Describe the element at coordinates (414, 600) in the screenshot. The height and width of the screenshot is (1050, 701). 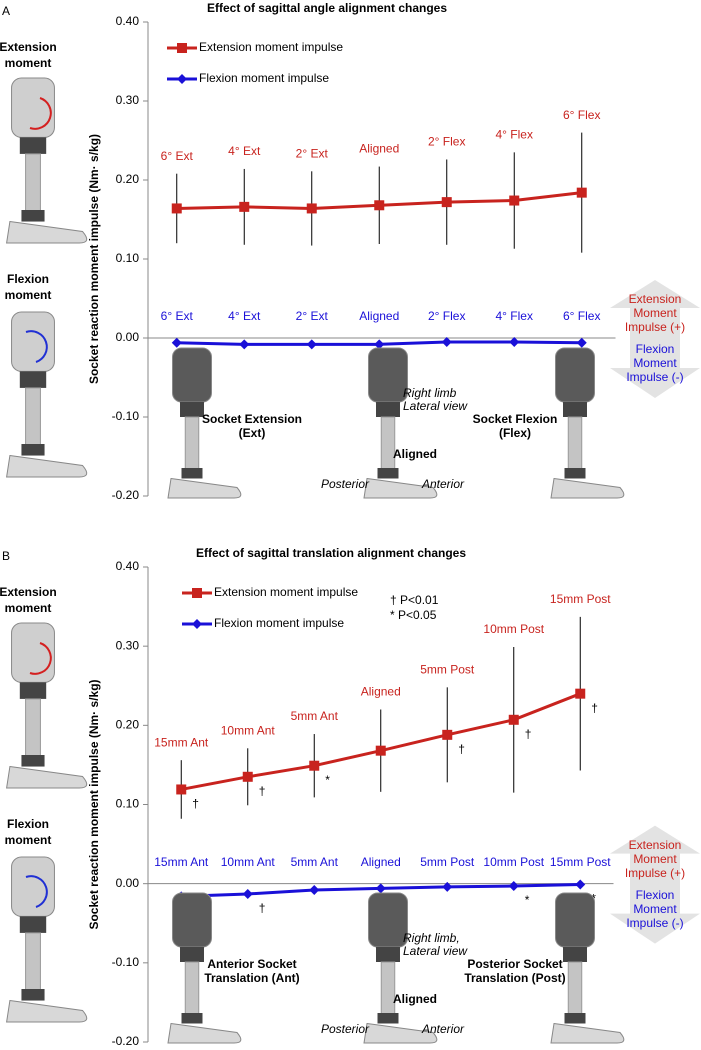
I see `significance-note: † P<0.01` at that location.